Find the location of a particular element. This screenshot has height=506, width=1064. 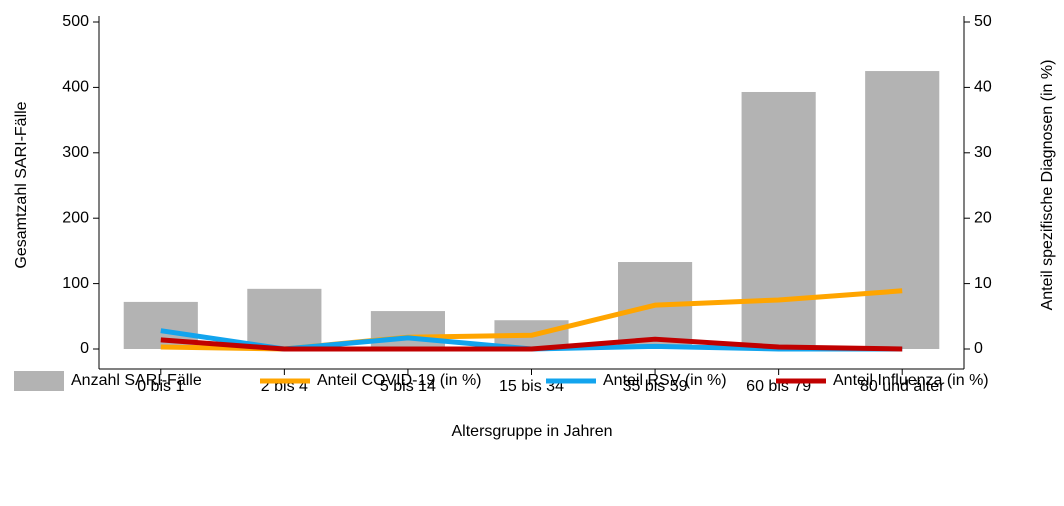

legend-label: Anteil RSV (in %) is located at coordinates (665, 380).